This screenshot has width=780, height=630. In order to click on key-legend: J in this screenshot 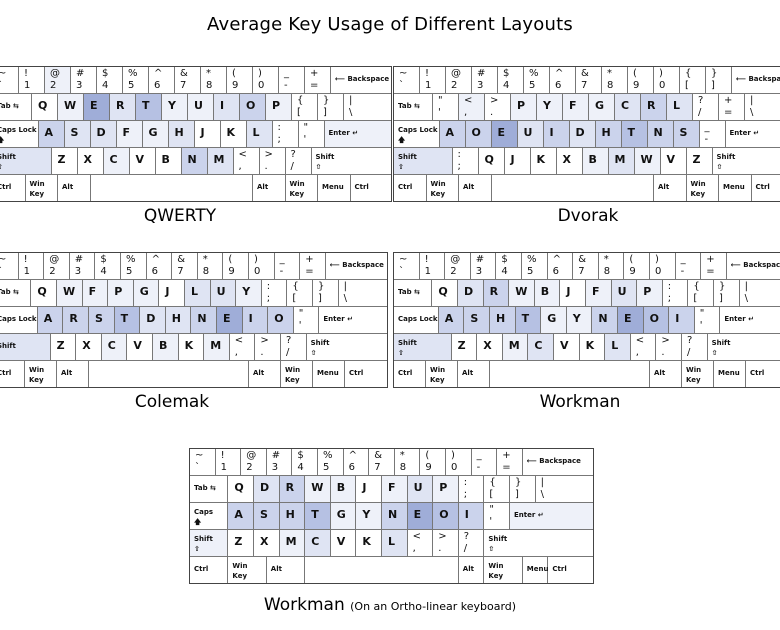, I will do `click(568, 291)`.